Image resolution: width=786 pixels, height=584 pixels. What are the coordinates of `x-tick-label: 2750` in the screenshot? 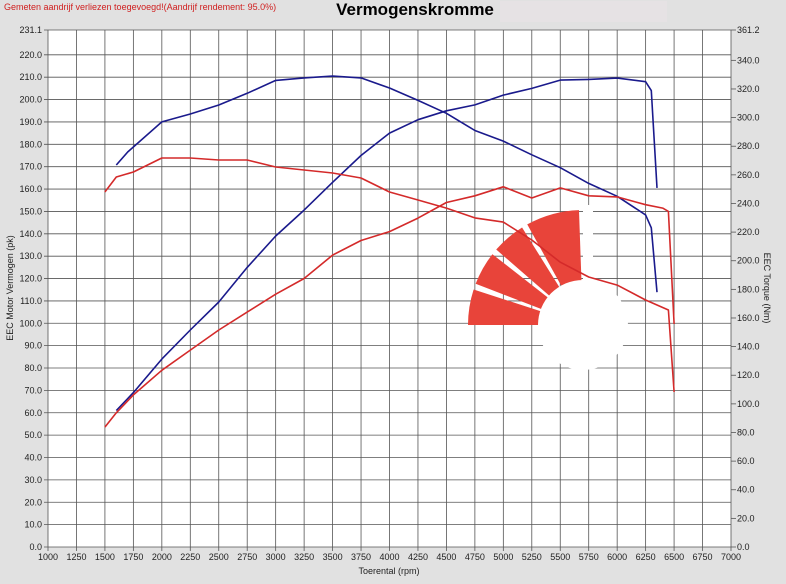 It's located at (247, 557).